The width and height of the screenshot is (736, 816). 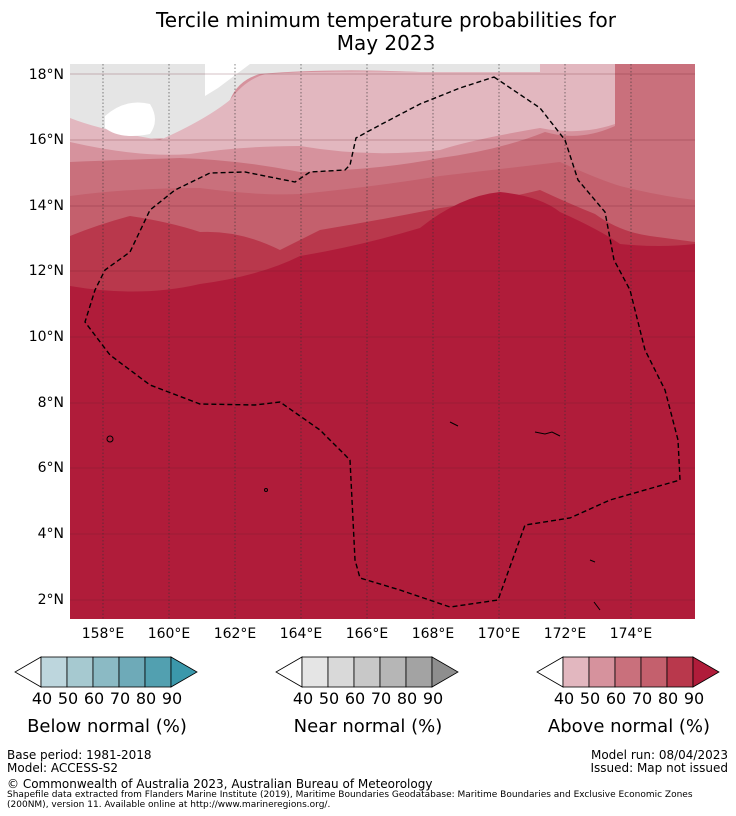 I want to click on below-cbar-high-extend, so click(x=184, y=672).